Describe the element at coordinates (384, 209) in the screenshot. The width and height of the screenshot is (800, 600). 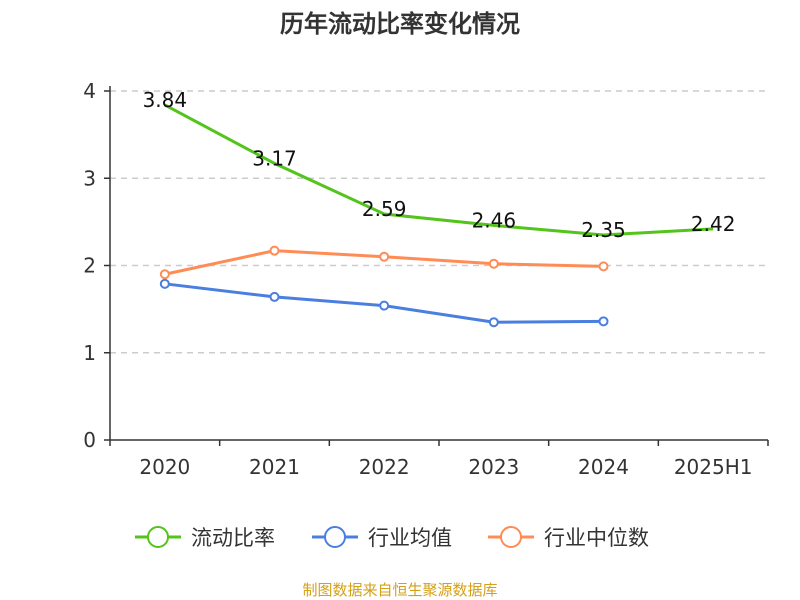
I see `data-label: 2.59` at that location.